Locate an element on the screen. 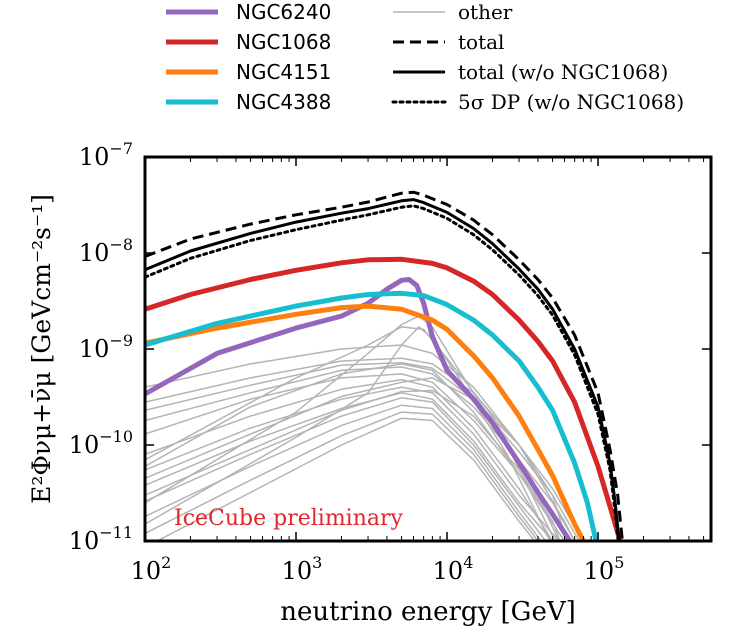  y-tick-label: 10⁻⁷ is located at coordinates (106, 155).